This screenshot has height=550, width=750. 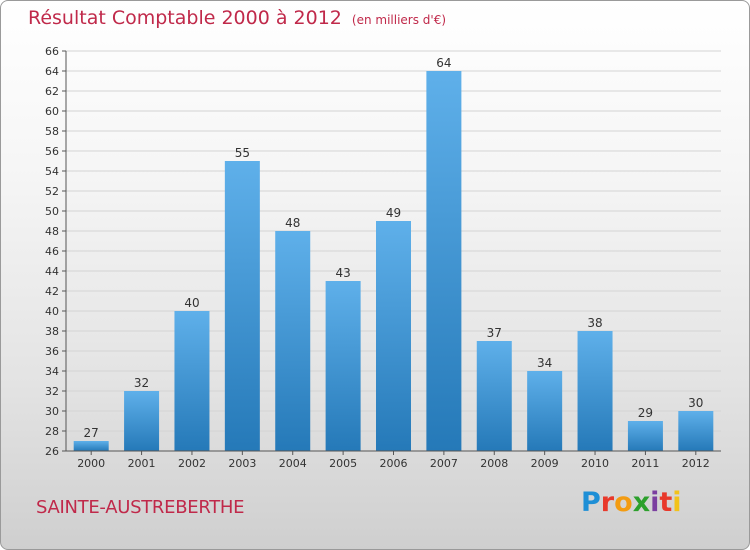 I want to click on y-tick-label: 50, so click(x=52, y=211).